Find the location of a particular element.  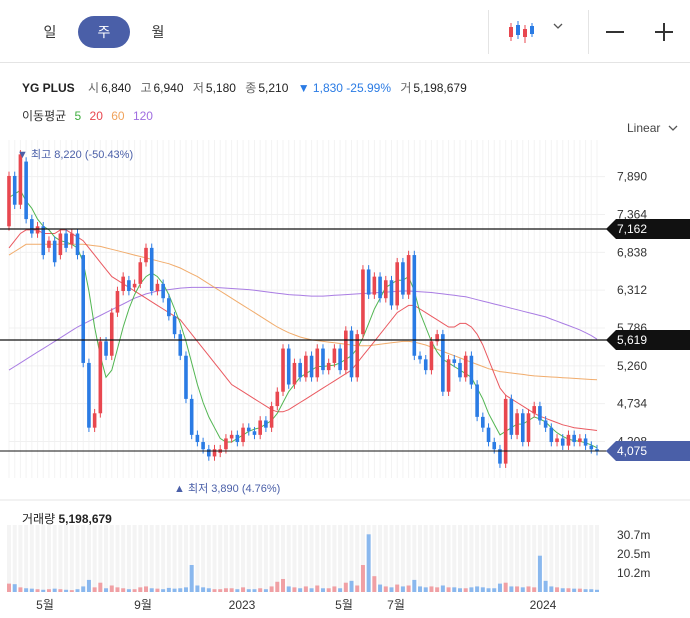

candlestick-icon is located at coordinates (521, 32).